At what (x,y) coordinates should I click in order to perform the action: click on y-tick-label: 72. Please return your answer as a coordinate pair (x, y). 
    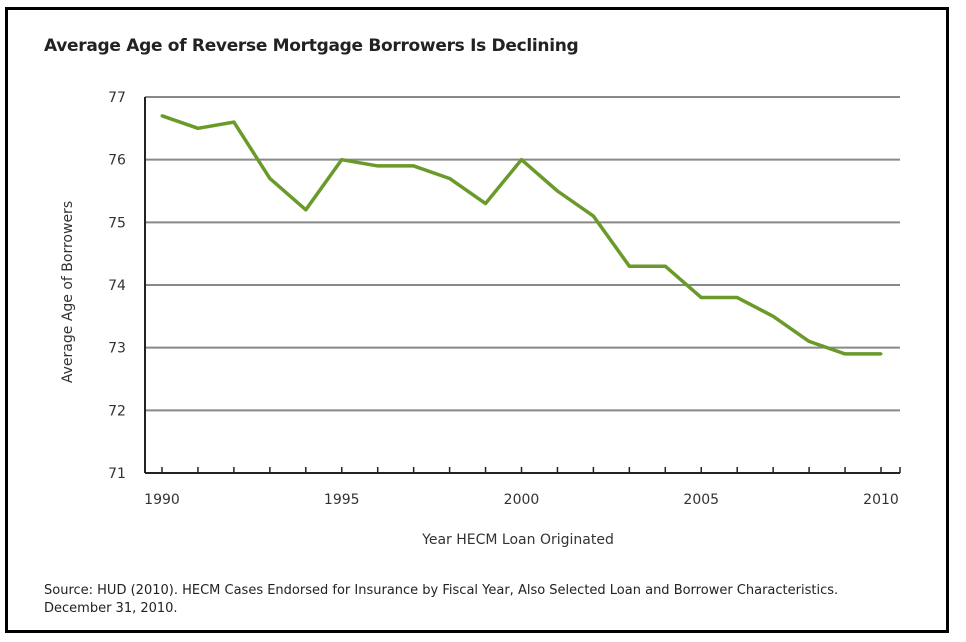
    Looking at the image, I should click on (117, 411).